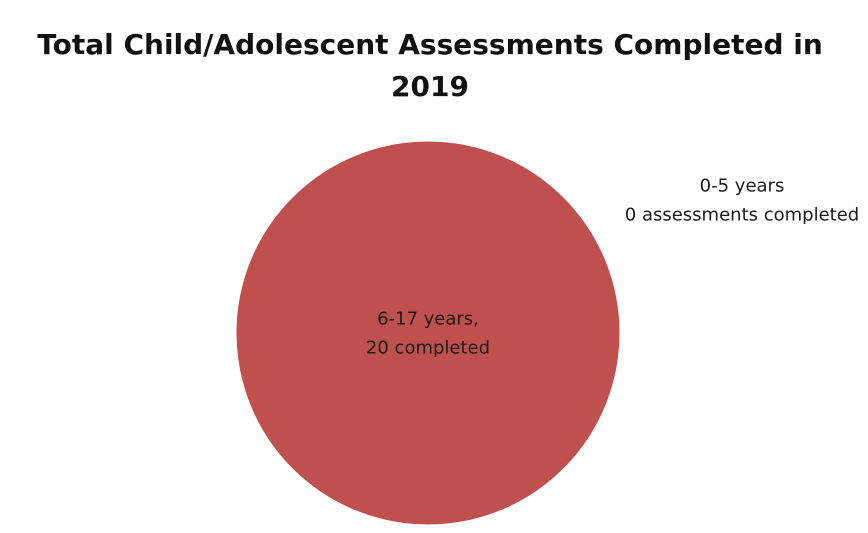  I want to click on slice-label-line: 0 assessments completed, so click(742, 215).